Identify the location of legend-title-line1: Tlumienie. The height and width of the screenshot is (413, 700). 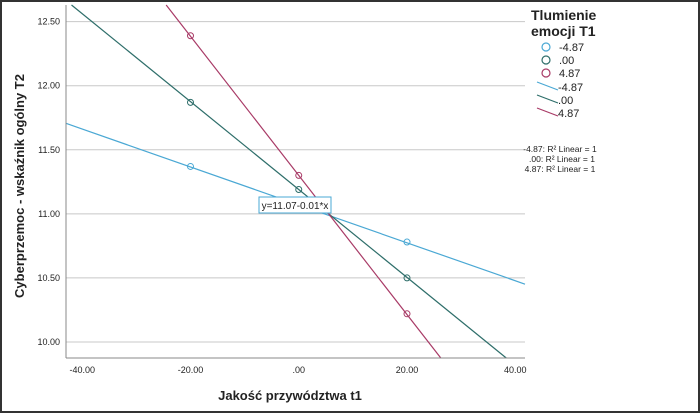
(564, 15).